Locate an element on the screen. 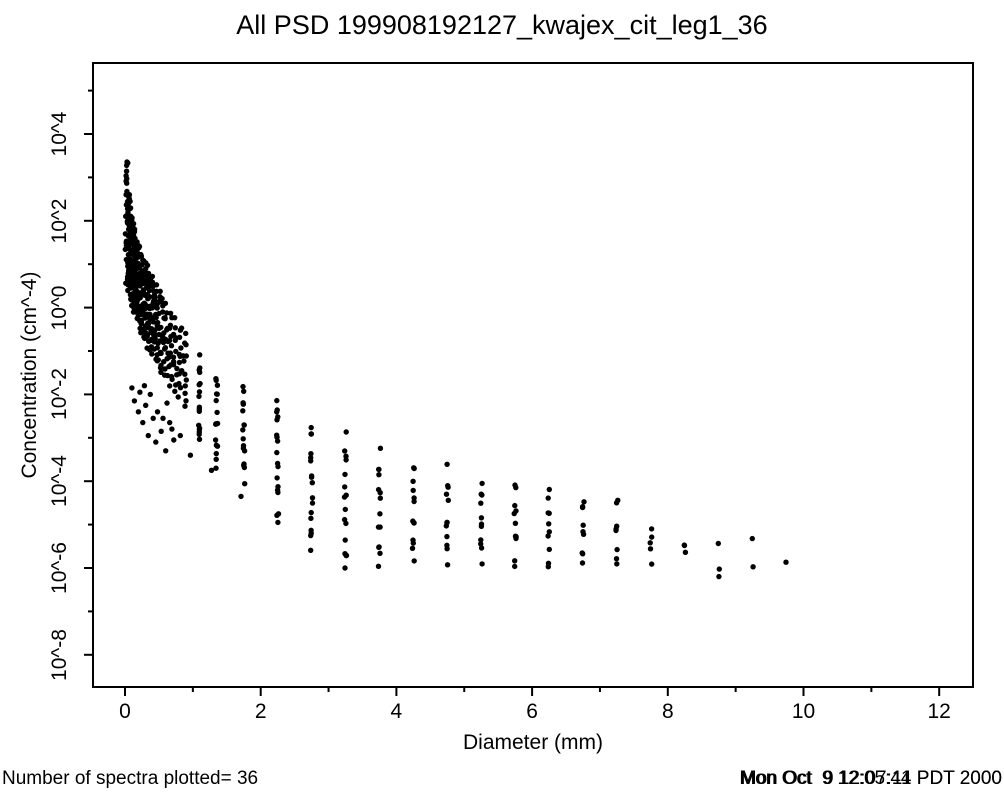 The height and width of the screenshot is (796, 1004). y-tick-label: 10^-4 is located at coordinates (59, 481).